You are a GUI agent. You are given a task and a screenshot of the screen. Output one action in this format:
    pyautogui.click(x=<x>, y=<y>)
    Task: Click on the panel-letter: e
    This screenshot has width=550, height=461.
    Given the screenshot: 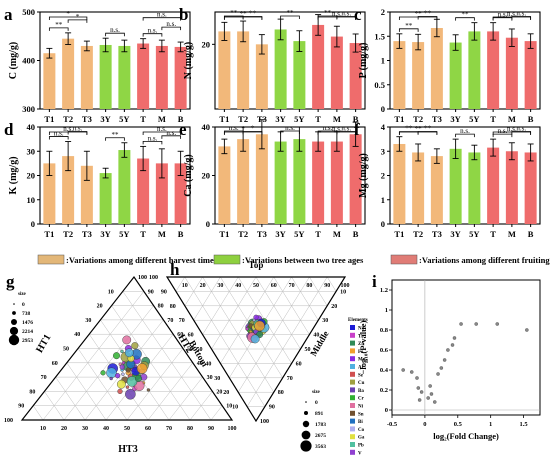 What is the action you would take?
    pyautogui.click(x=183, y=129)
    